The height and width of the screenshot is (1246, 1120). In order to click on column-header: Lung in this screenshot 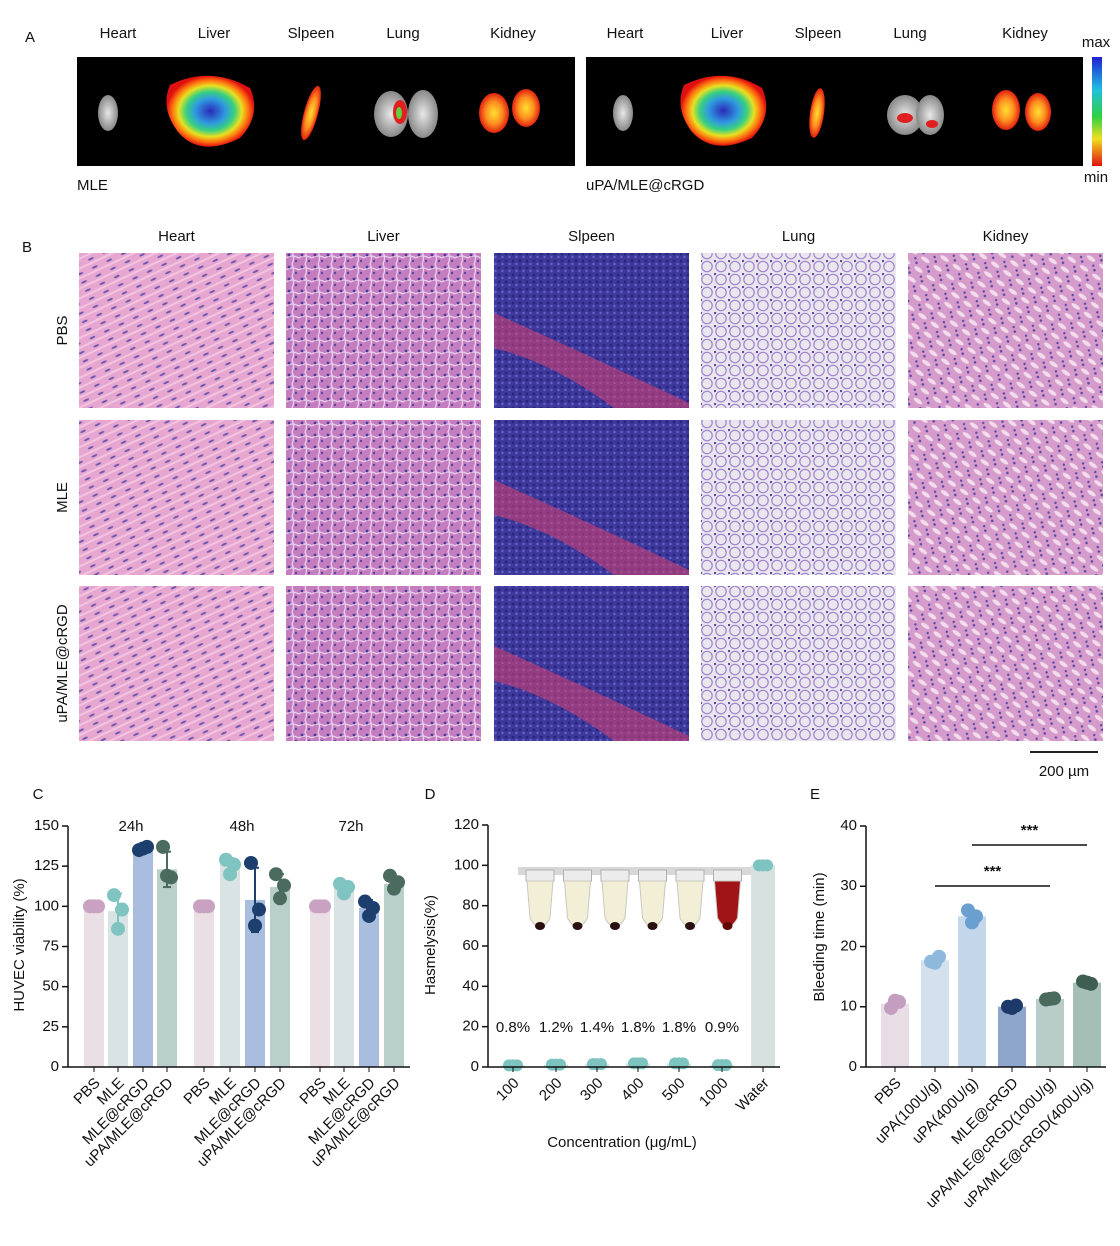, I will do `click(798, 236)`.